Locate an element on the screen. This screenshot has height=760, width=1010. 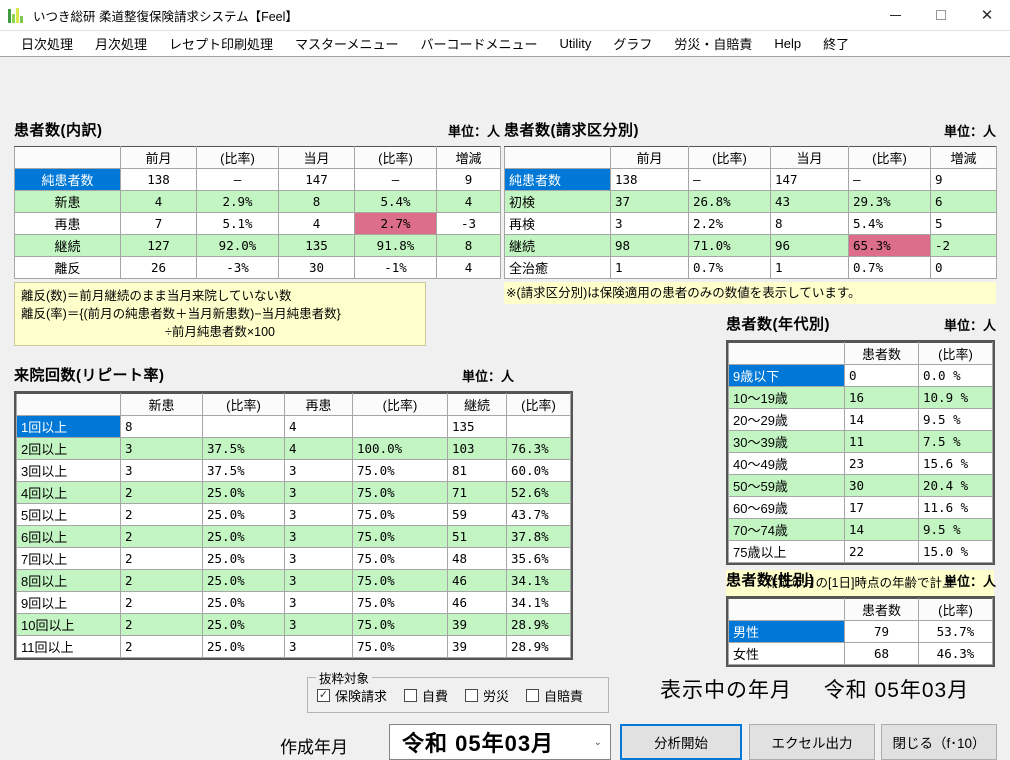
column-header is located at coordinates (786, 609).